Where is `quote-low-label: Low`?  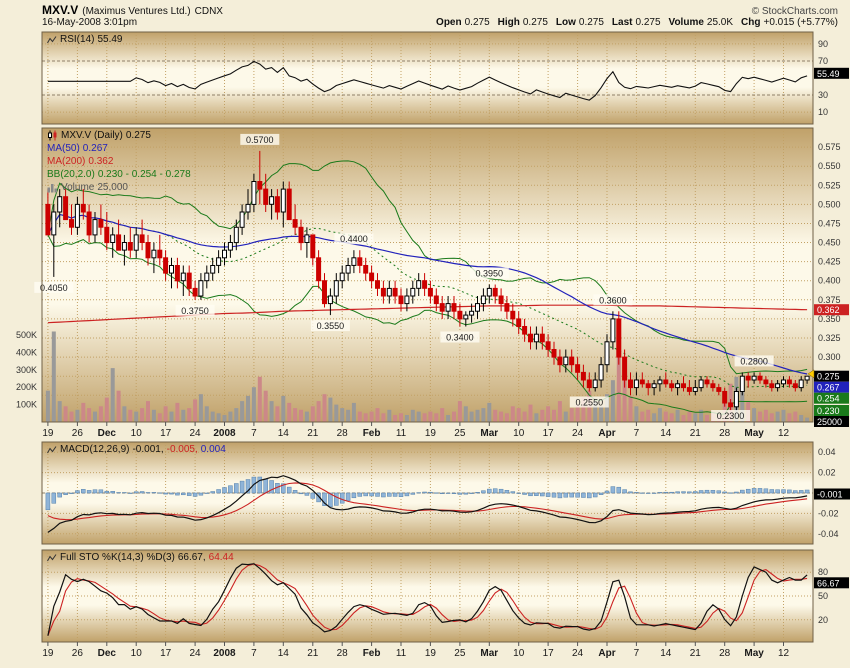
quote-low-label: Low is located at coordinates (565, 22).